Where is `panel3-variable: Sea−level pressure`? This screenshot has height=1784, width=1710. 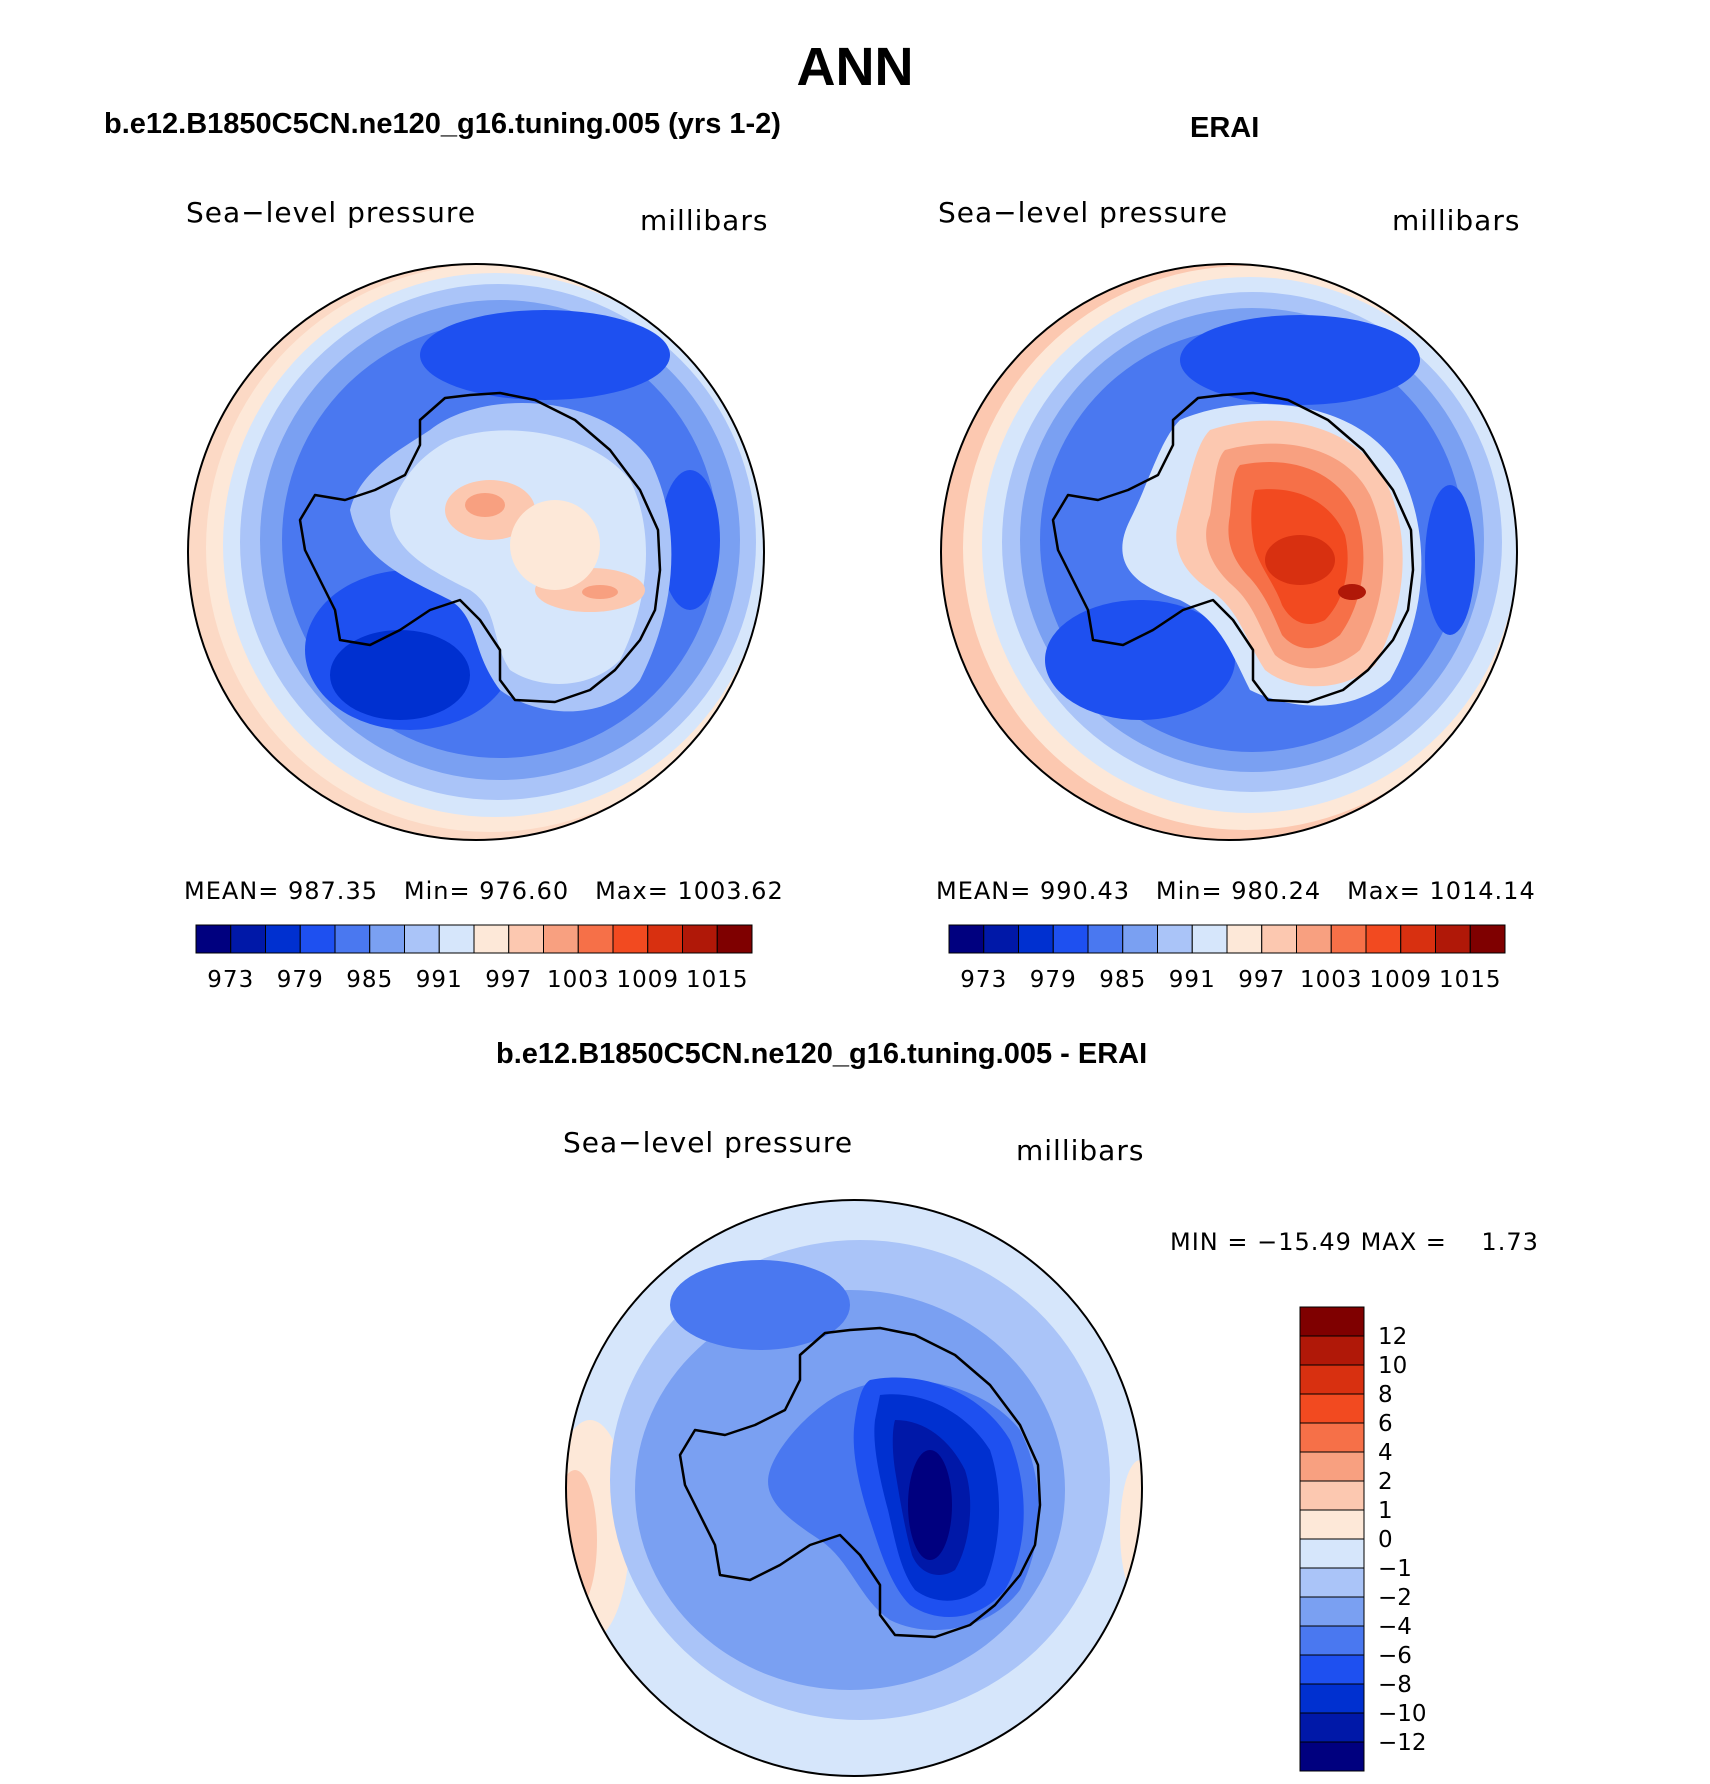
panel3-variable: Sea−level pressure is located at coordinates (708, 1142).